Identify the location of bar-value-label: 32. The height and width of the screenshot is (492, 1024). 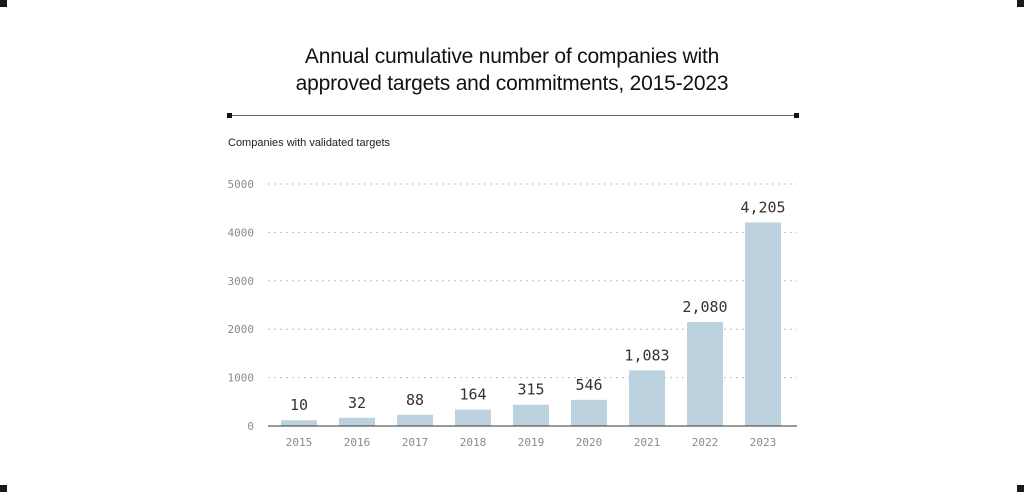
(357, 403).